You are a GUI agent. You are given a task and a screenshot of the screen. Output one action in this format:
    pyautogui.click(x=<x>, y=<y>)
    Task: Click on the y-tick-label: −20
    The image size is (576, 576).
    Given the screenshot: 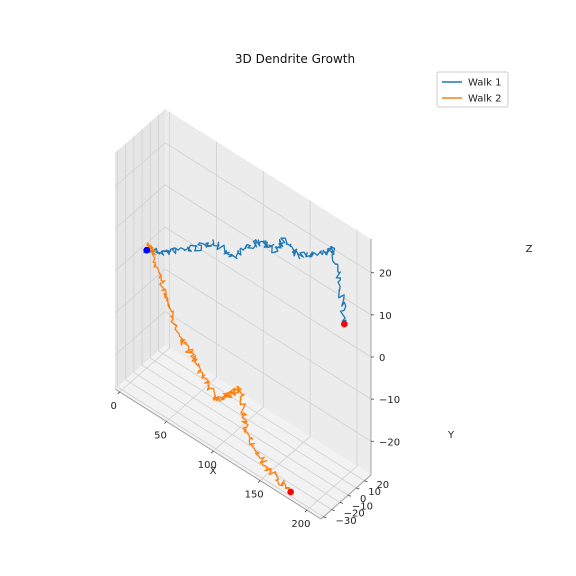 What is the action you would take?
    pyautogui.click(x=354, y=514)
    